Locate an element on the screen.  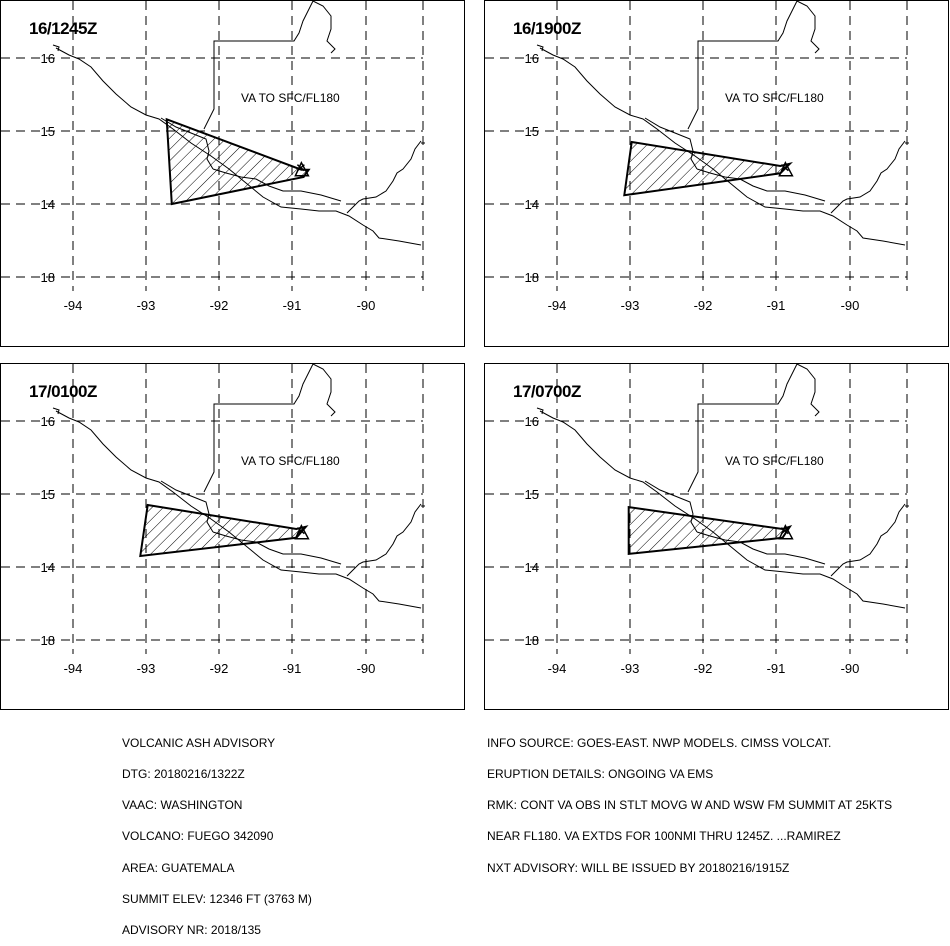
advisory-eruption-details: ERUPTION DETAILS: ONGOING VA EMS is located at coordinates (600, 774).